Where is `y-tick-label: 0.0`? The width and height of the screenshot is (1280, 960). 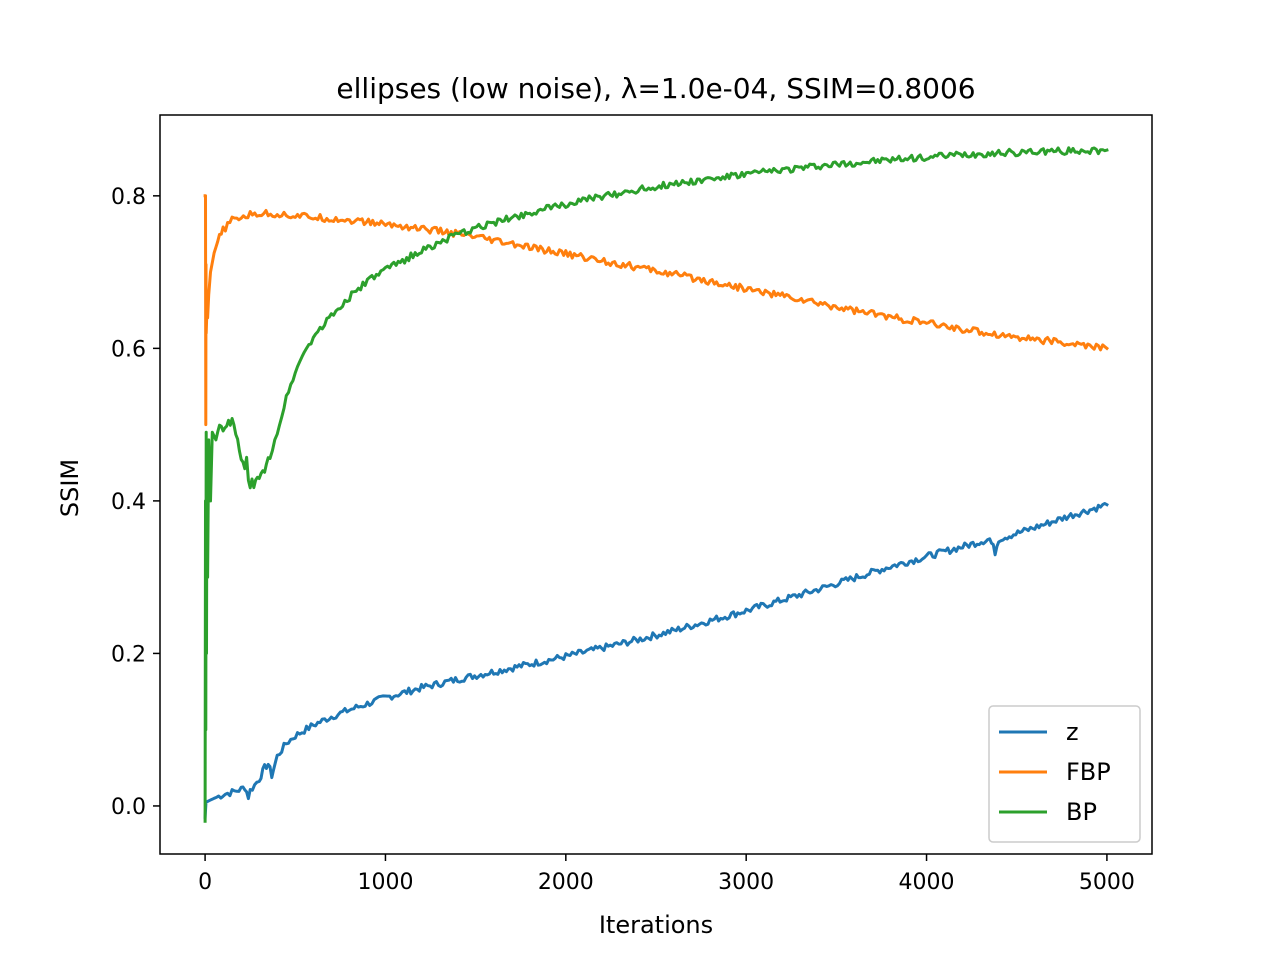
y-tick-label: 0.0 is located at coordinates (128, 807).